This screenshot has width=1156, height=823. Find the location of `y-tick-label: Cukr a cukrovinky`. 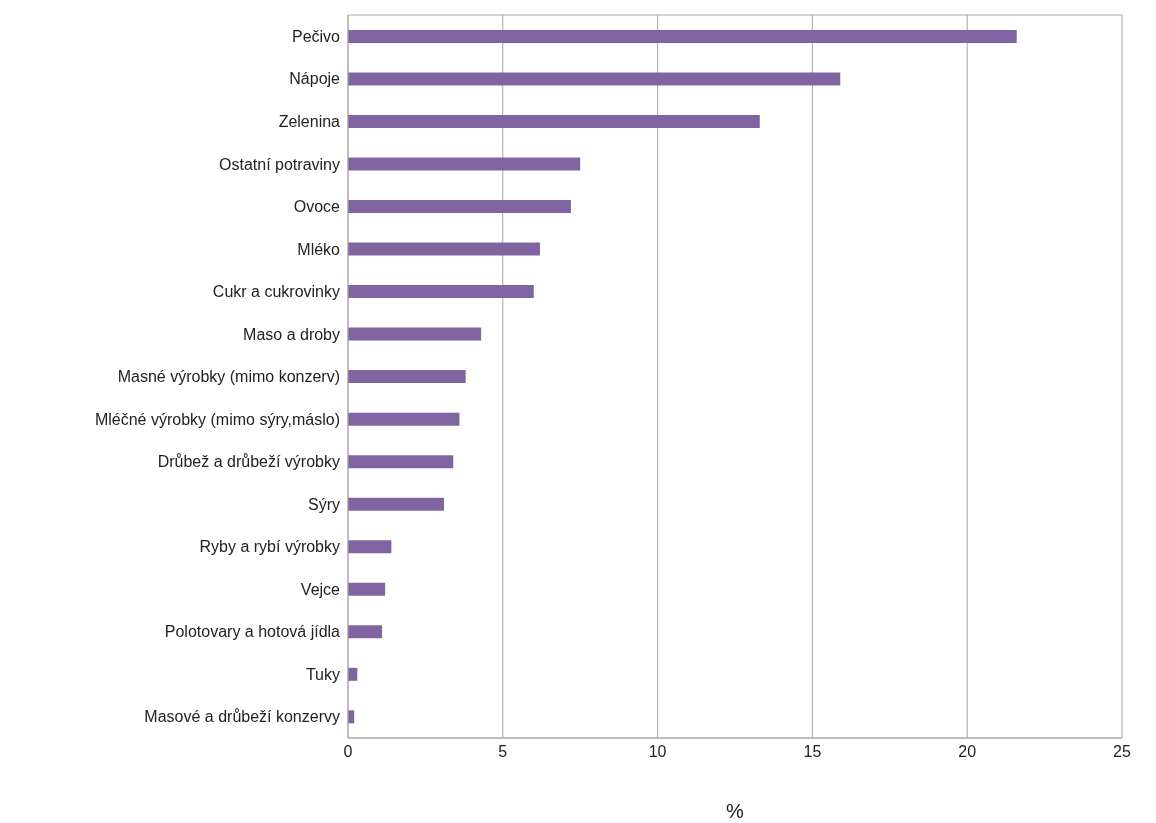

y-tick-label: Cukr a cukrovinky is located at coordinates (276, 292).